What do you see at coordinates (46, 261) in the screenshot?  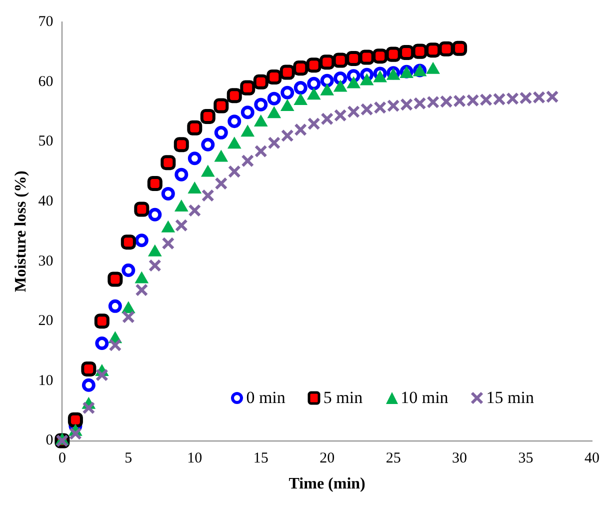 I see `y-tick-label: 30` at bounding box center [46, 261].